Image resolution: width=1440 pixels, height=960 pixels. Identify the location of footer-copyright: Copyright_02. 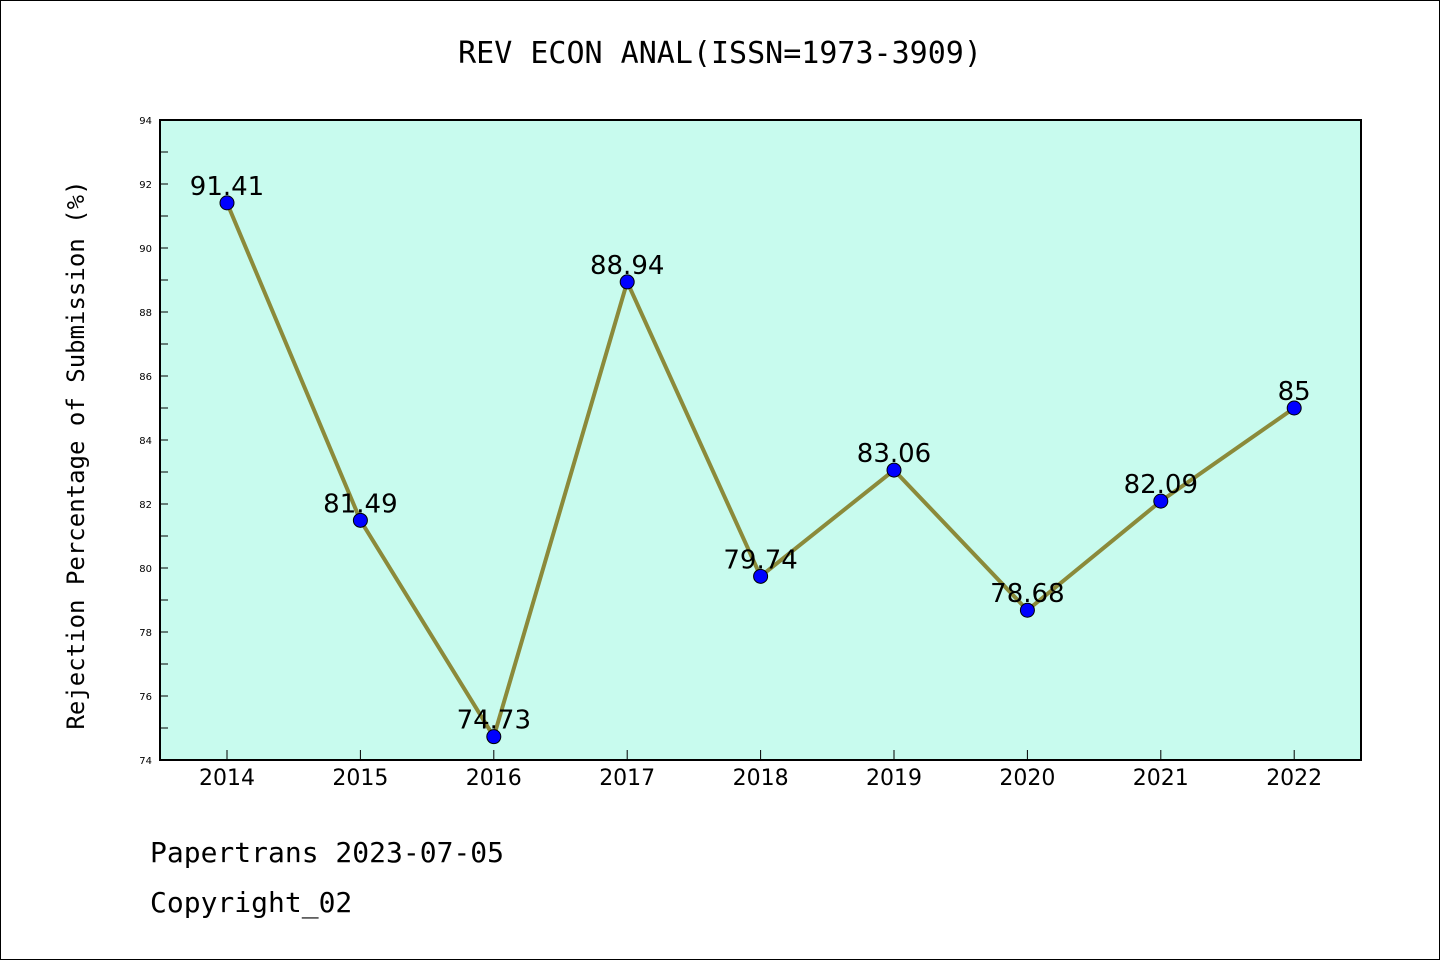
(251, 902).